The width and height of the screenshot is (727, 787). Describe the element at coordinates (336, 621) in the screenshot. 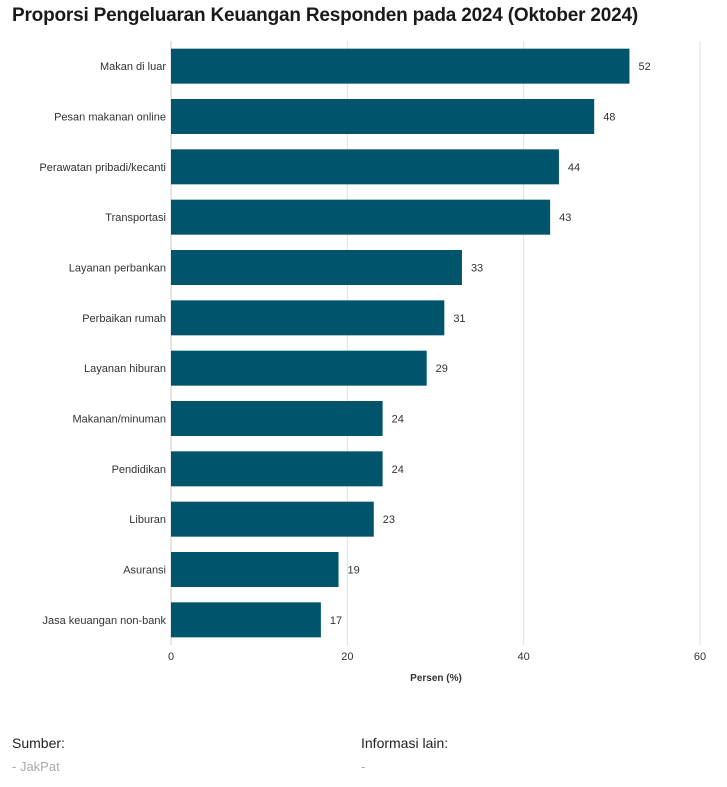

I see `value-label: 17` at that location.